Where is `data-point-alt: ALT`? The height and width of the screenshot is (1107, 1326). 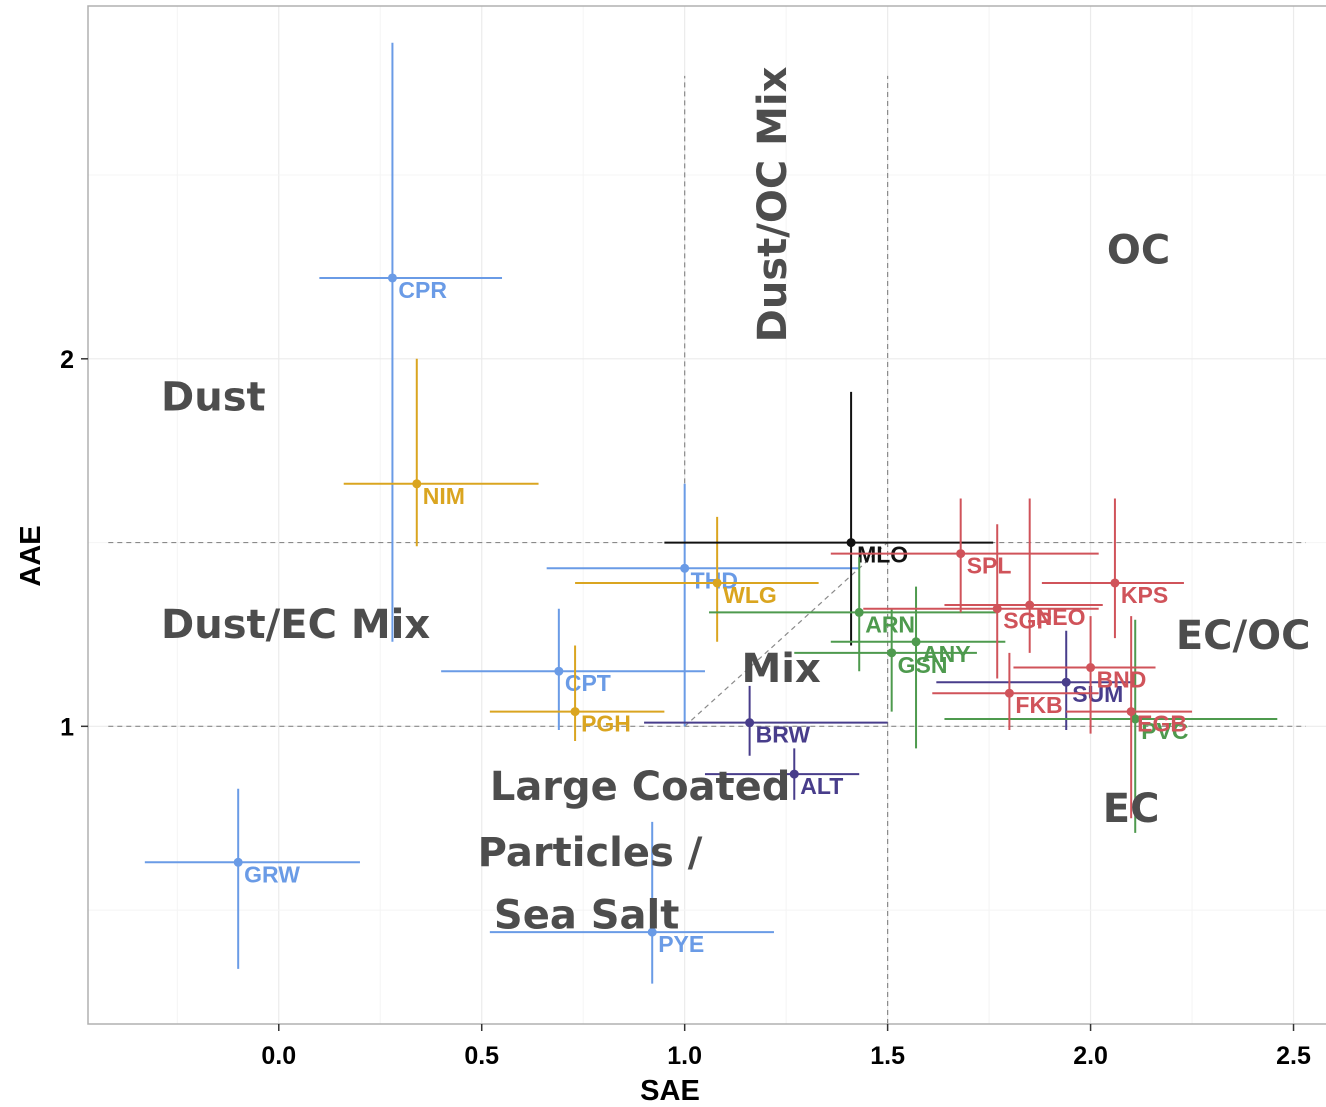
data-point-alt: ALT is located at coordinates (782, 774).